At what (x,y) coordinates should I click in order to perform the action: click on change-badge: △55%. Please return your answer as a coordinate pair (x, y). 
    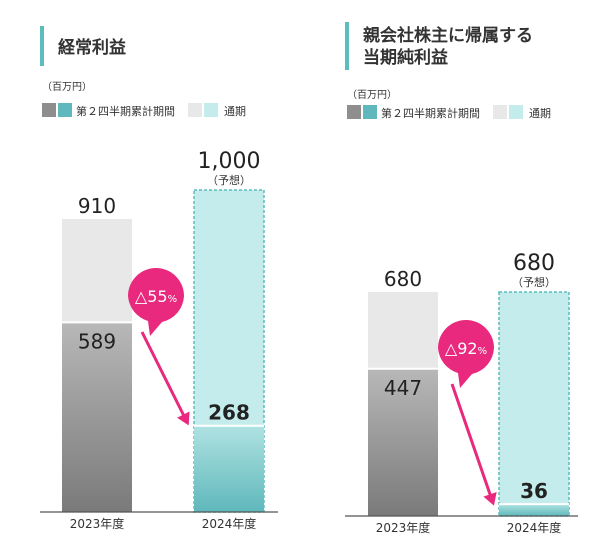
    Looking at the image, I should click on (156, 302).